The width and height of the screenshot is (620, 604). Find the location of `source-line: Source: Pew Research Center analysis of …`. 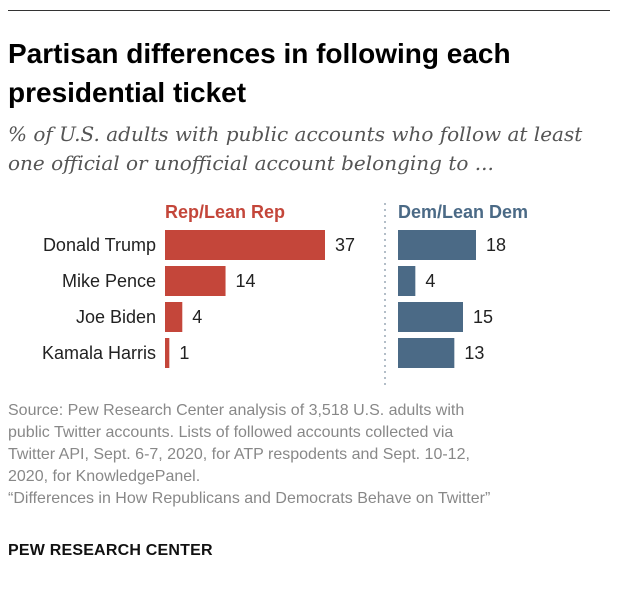

source-line: Source: Pew Research Center analysis of … is located at coordinates (236, 410).